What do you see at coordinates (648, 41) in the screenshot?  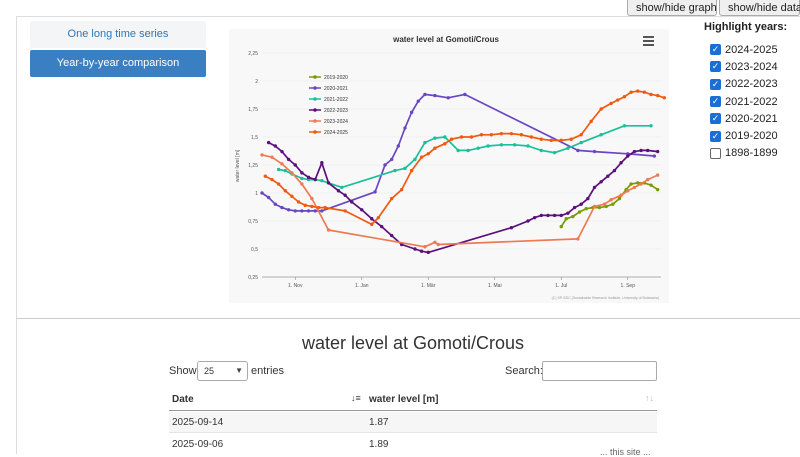 I see `hamburger-menu-icon` at bounding box center [648, 41].